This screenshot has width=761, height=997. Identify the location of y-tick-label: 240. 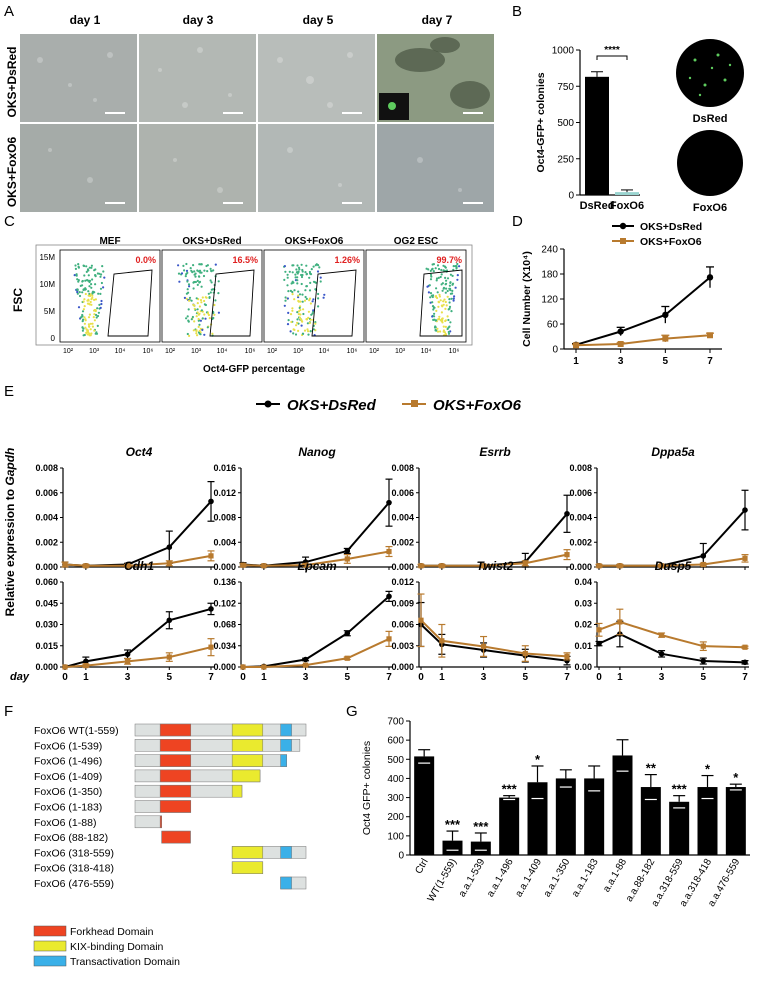
(549, 250).